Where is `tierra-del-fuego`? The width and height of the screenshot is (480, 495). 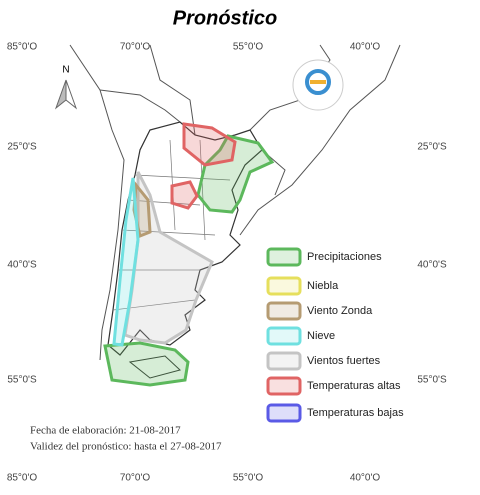 tierra-del-fuego is located at coordinates (155, 367).